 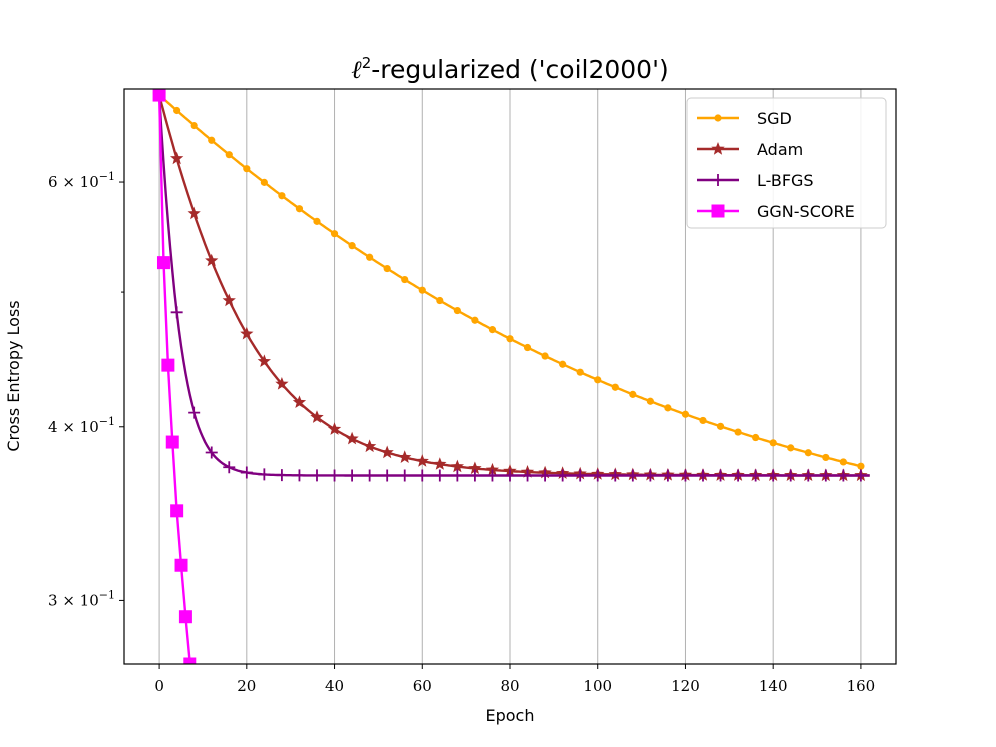 What do you see at coordinates (422, 686) in the screenshot?
I see `x-tick-label: 60` at bounding box center [422, 686].